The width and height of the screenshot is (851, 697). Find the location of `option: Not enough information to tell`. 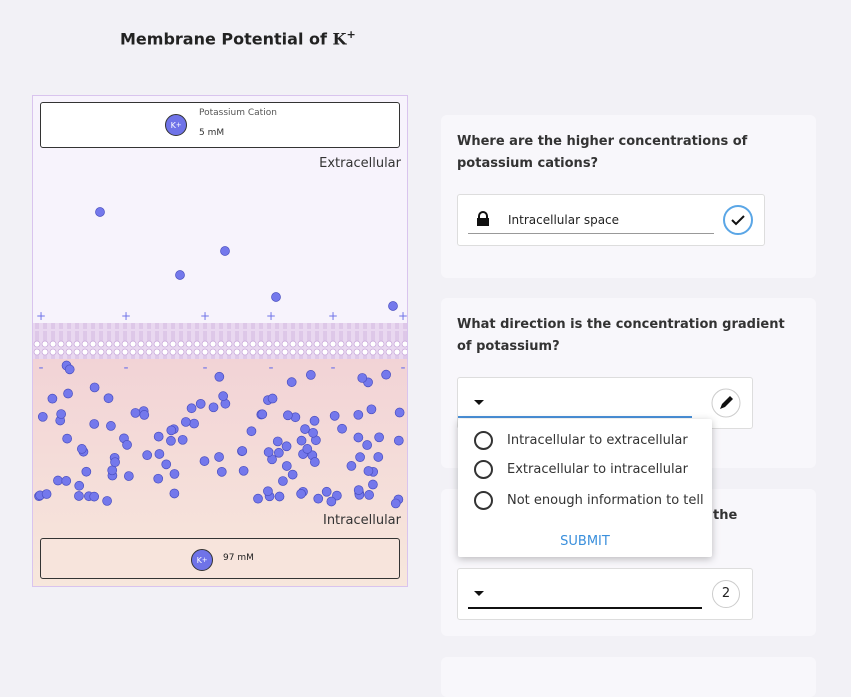

option: Not enough information to tell is located at coordinates (589, 500).